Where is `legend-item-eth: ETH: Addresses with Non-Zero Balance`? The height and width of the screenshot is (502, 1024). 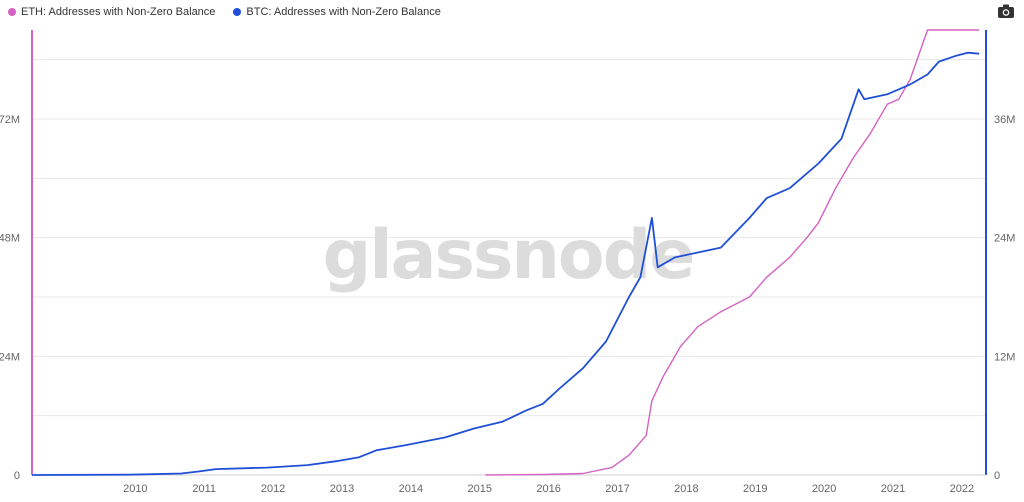 legend-item-eth: ETH: Addresses with Non-Zero Balance is located at coordinates (111, 12).